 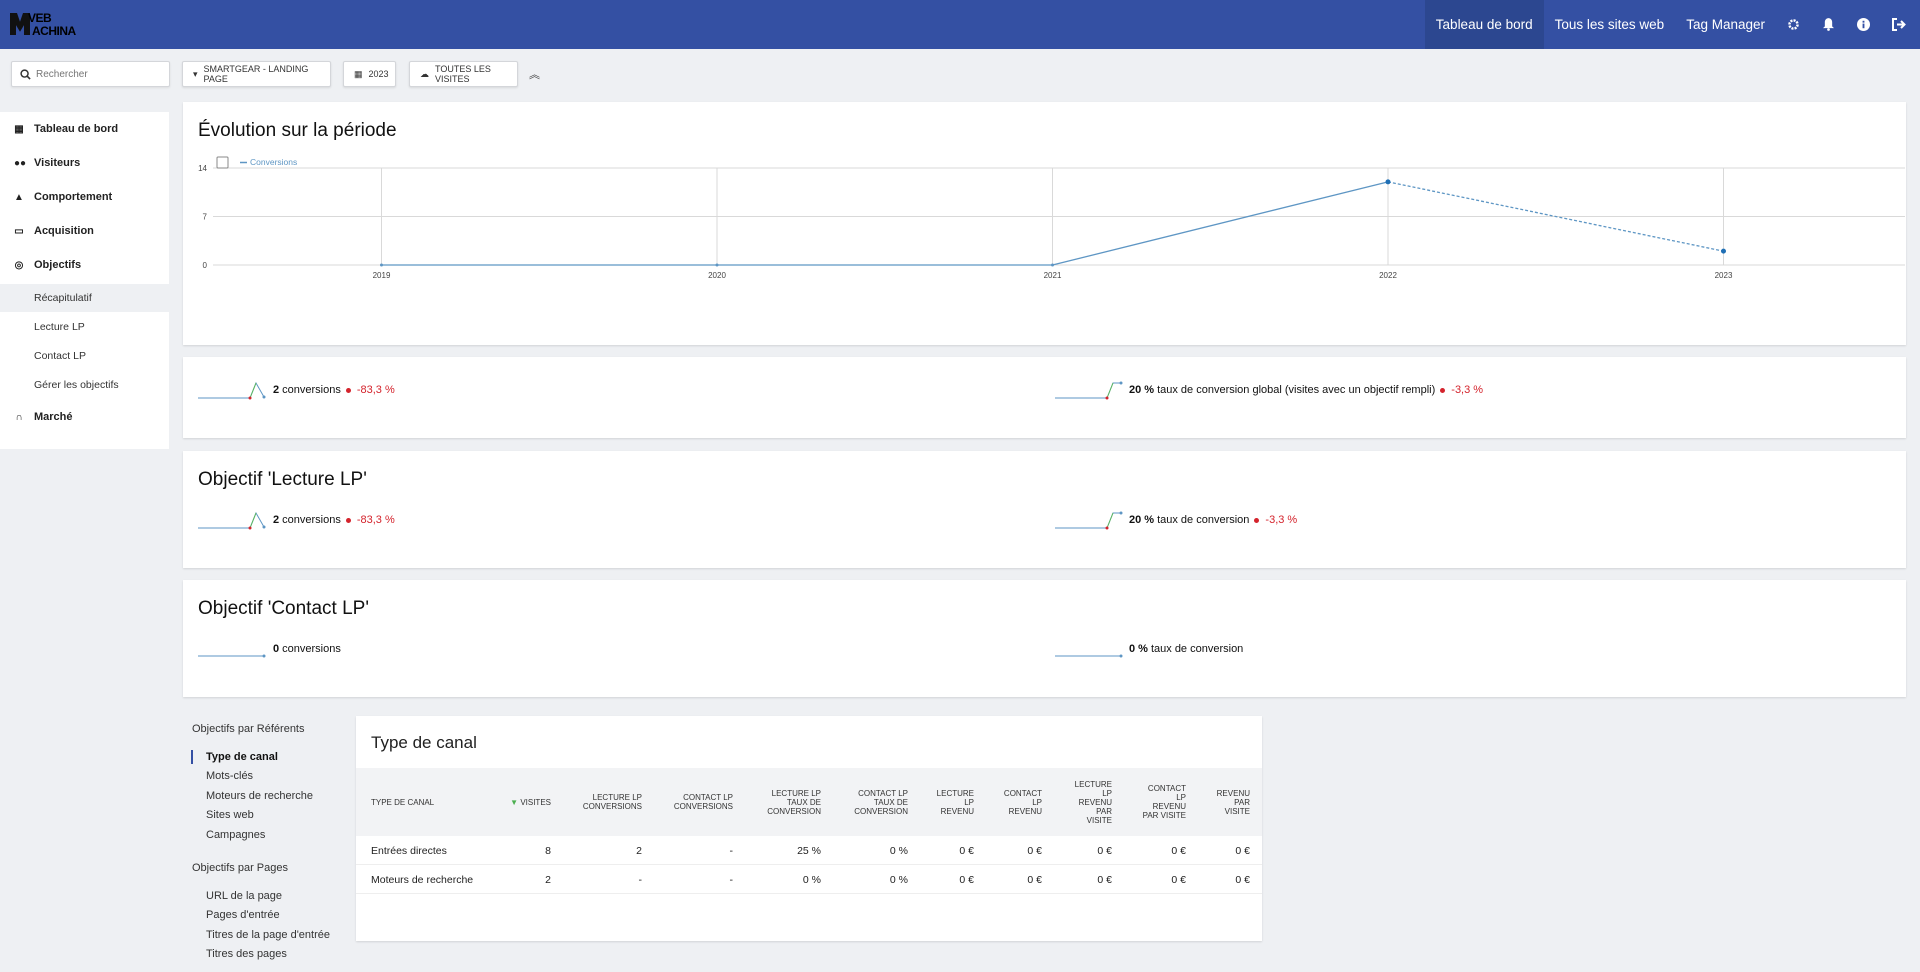 What do you see at coordinates (240, 868) in the screenshot?
I see `pages-heading: Objectifs par Pages` at bounding box center [240, 868].